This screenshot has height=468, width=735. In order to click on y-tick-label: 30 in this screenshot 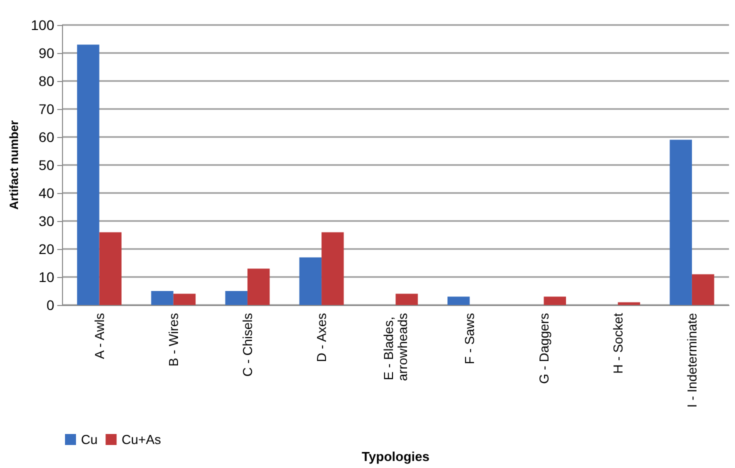, I will do `click(46, 221)`.